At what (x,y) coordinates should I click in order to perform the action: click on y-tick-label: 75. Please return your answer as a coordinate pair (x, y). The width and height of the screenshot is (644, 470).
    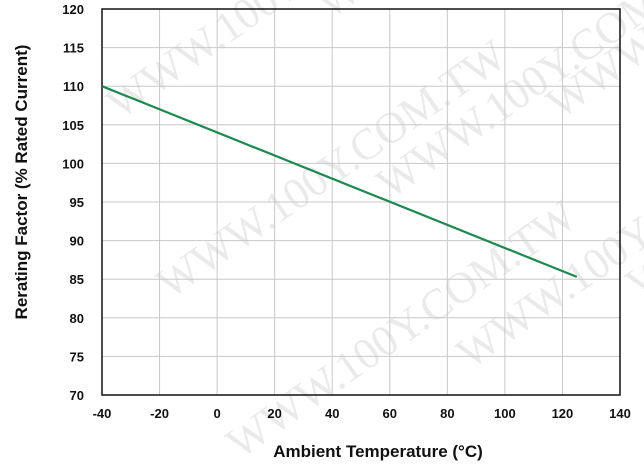
    Looking at the image, I should click on (77, 356).